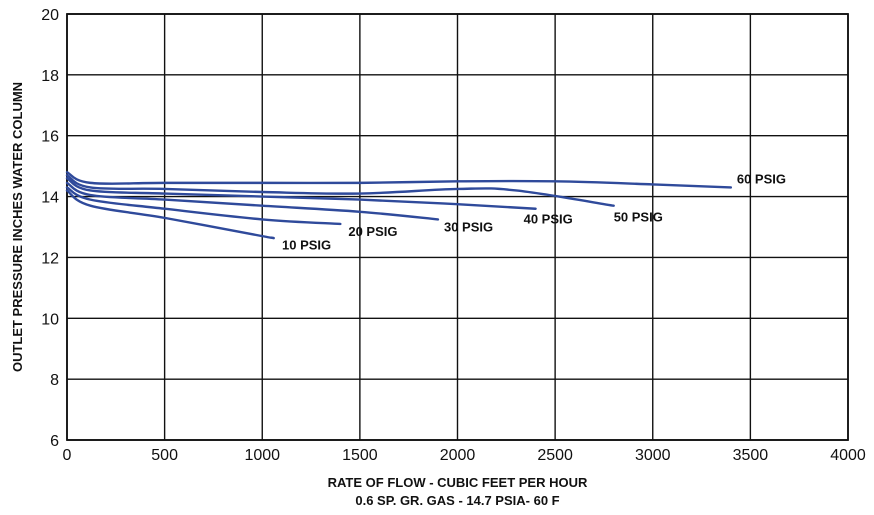 This screenshot has width=874, height=515. What do you see at coordinates (360, 455) in the screenshot?
I see `x-tick-label: 1500` at bounding box center [360, 455].